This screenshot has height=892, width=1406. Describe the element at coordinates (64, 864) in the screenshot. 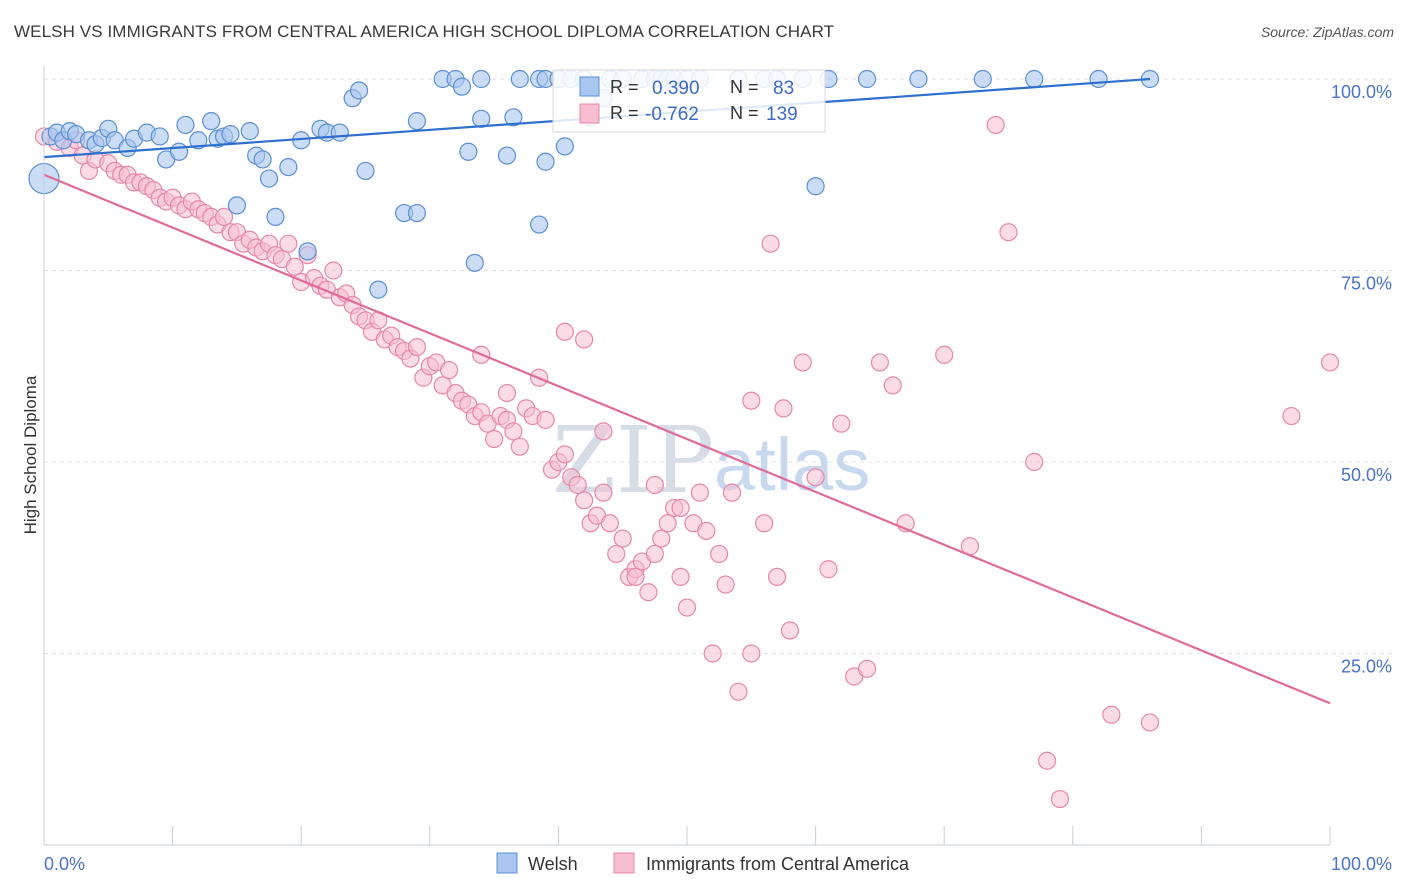

I see `x-tick-label-min: 0.0%` at that location.